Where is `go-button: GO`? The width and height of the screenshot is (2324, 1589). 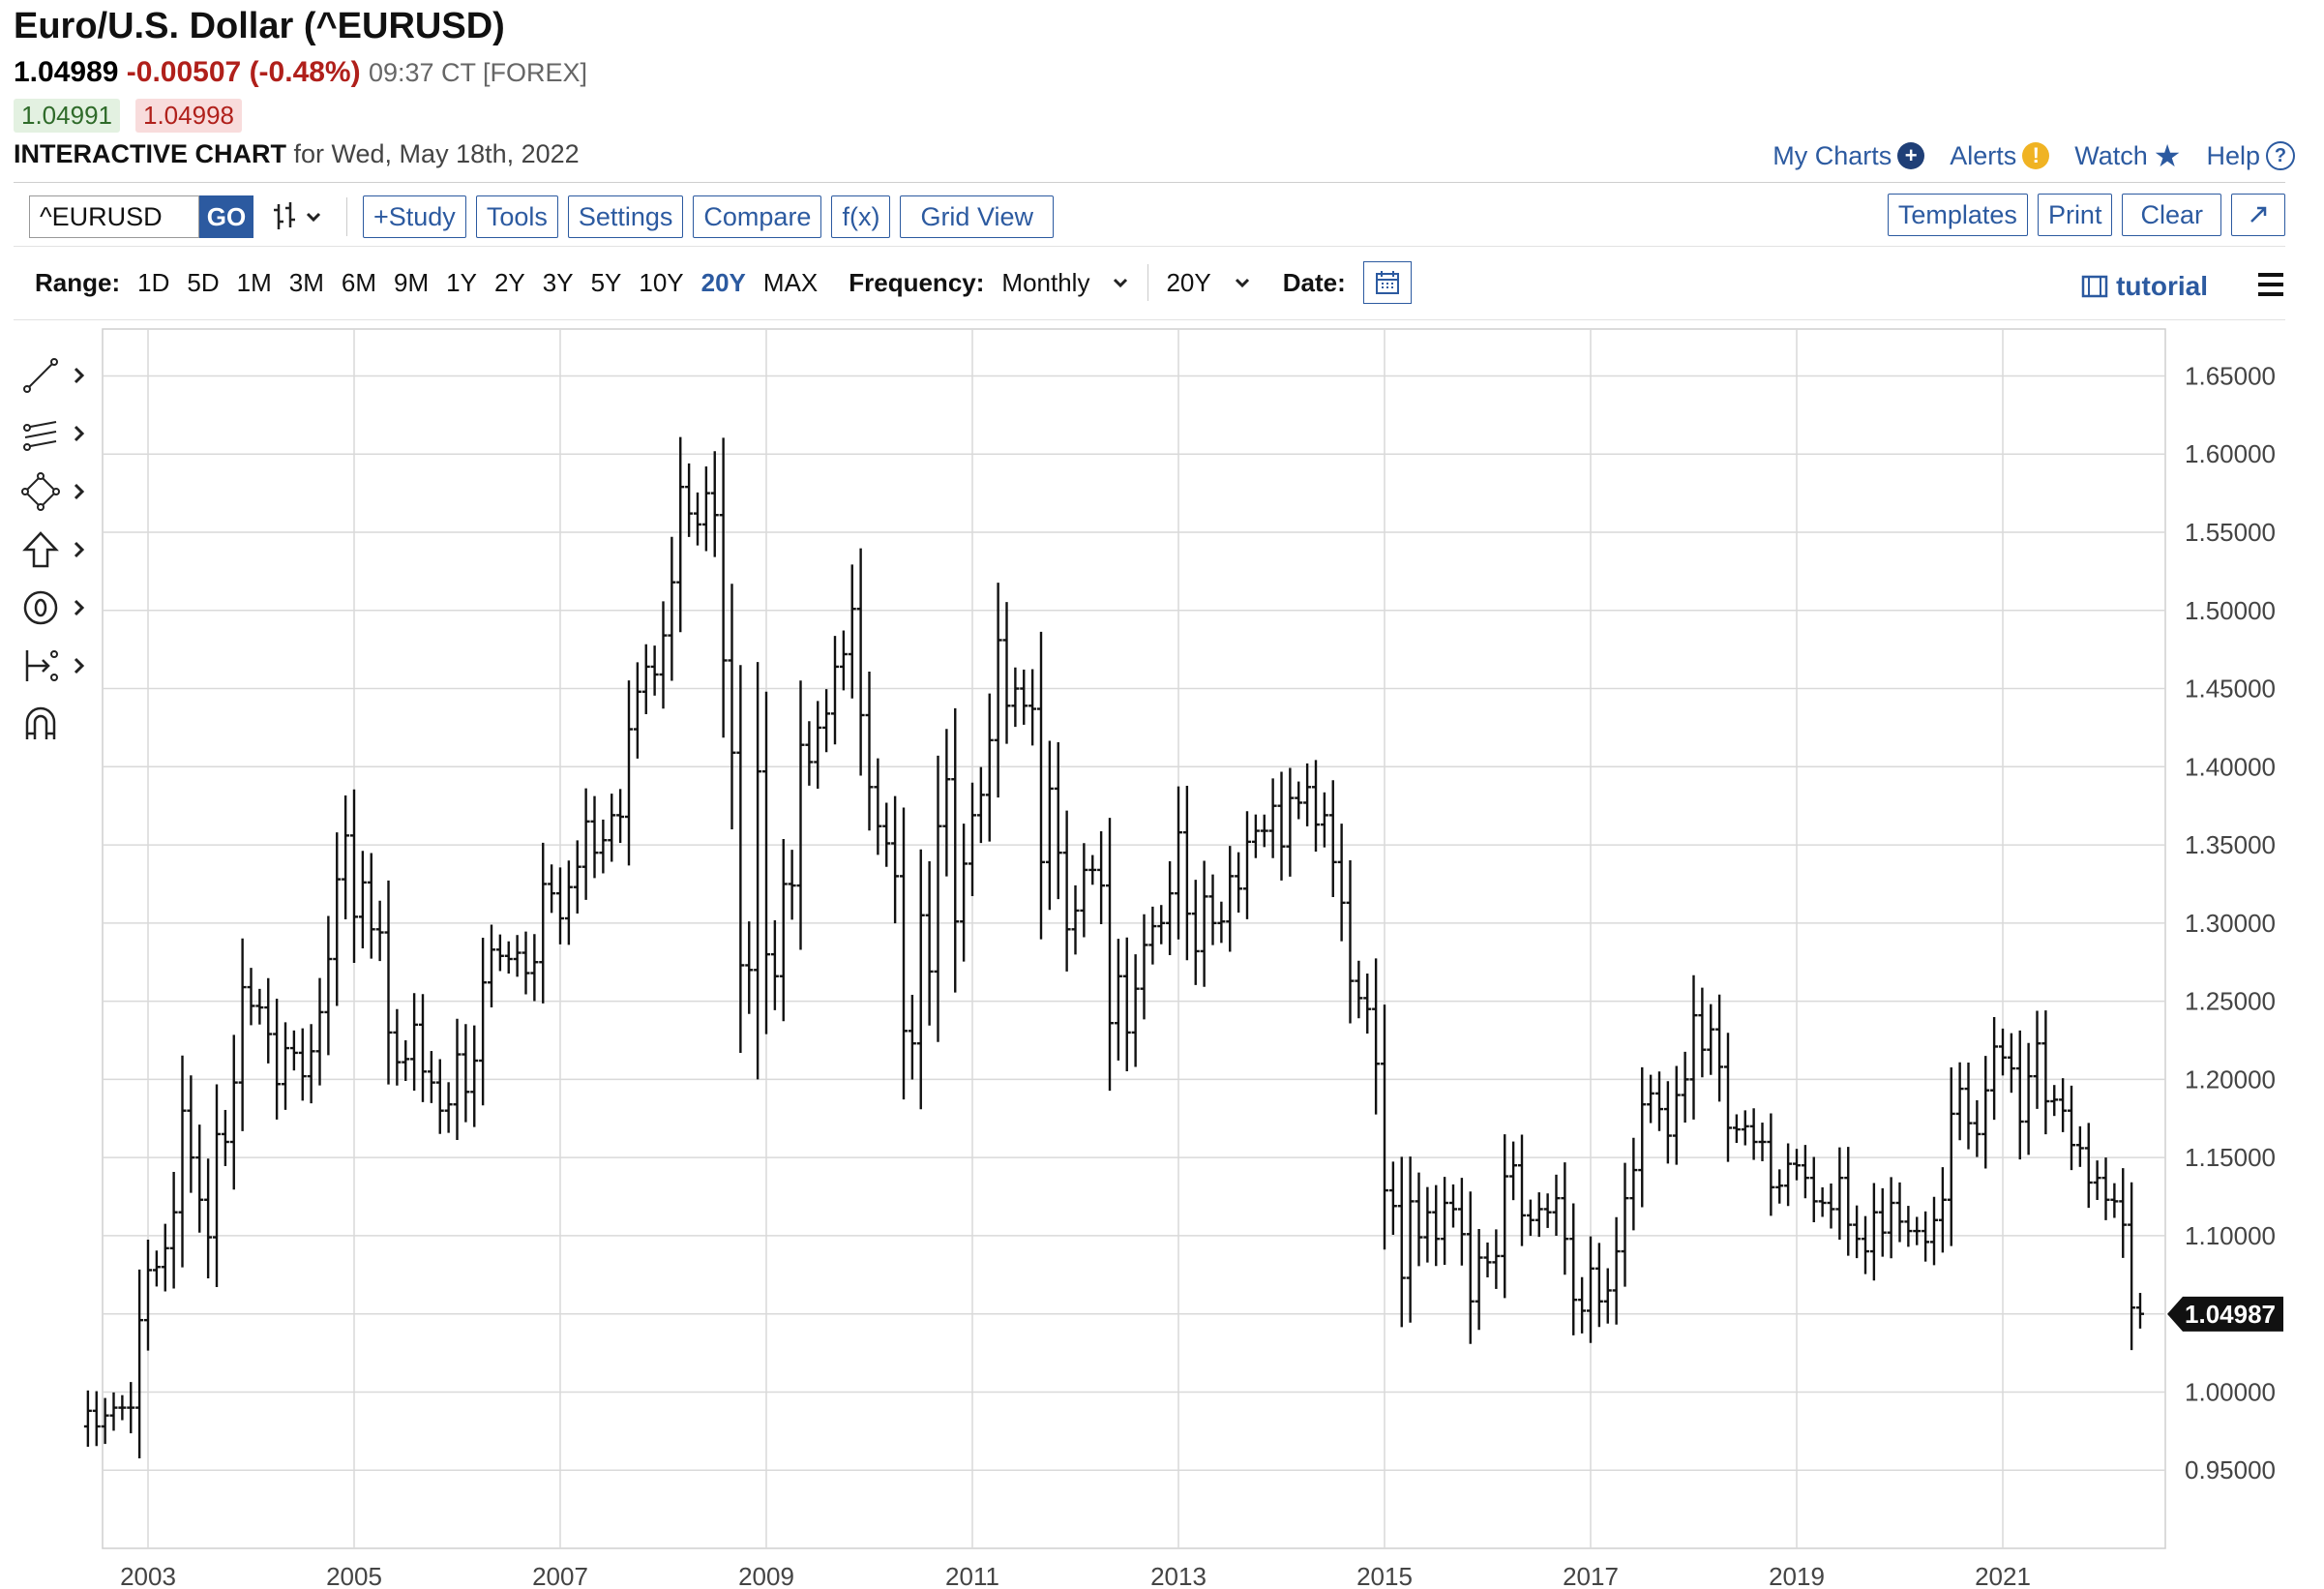 go-button: GO is located at coordinates (226, 217).